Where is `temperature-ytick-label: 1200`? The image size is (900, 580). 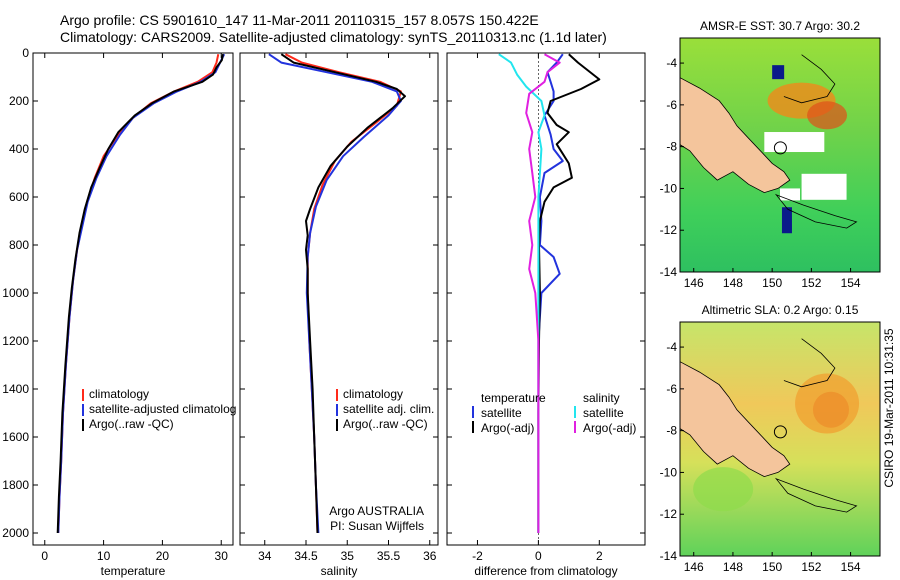
temperature-ytick-label: 1200 is located at coordinates (15, 341).